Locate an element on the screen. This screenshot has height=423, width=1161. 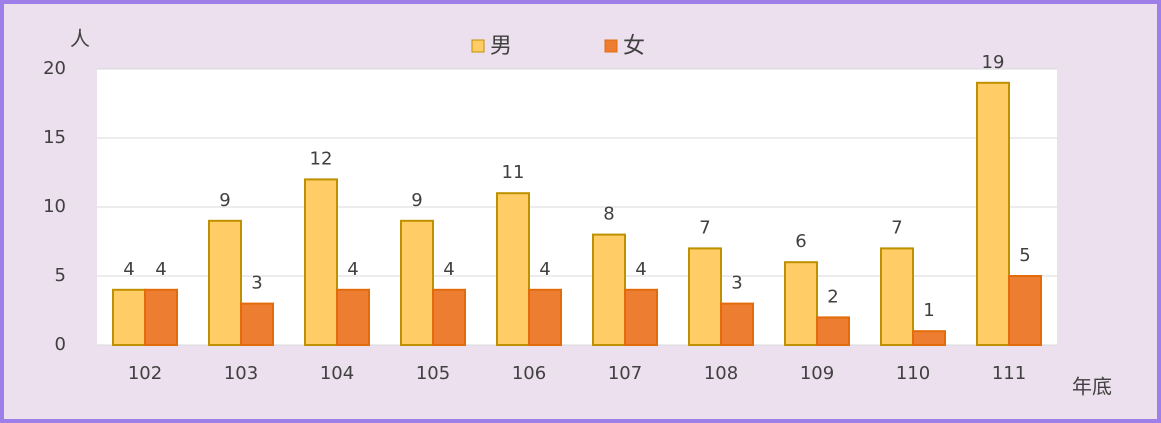
x-tick-label: 107 is located at coordinates (625, 373).